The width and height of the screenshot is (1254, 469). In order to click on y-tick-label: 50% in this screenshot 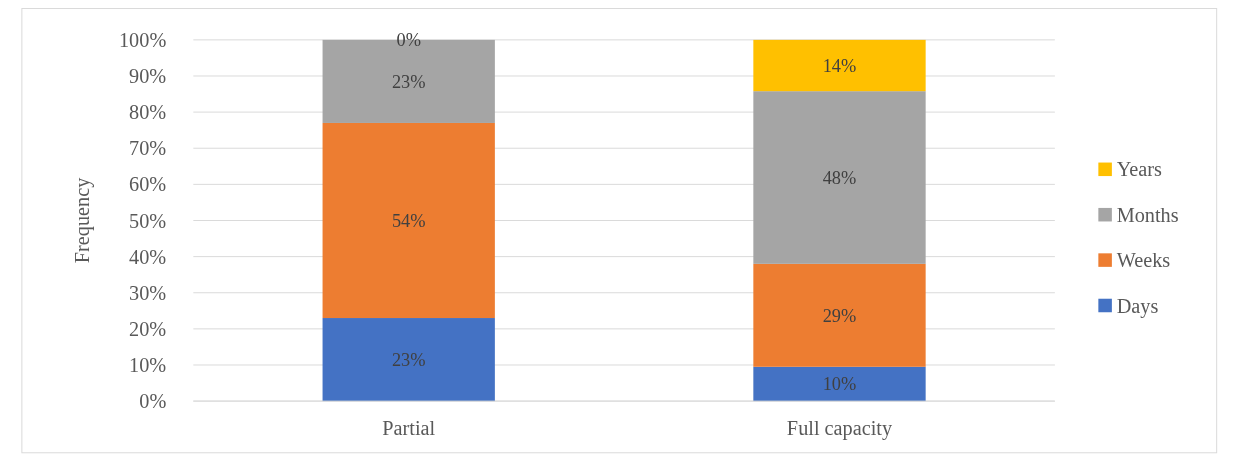, I will do `click(148, 220)`.